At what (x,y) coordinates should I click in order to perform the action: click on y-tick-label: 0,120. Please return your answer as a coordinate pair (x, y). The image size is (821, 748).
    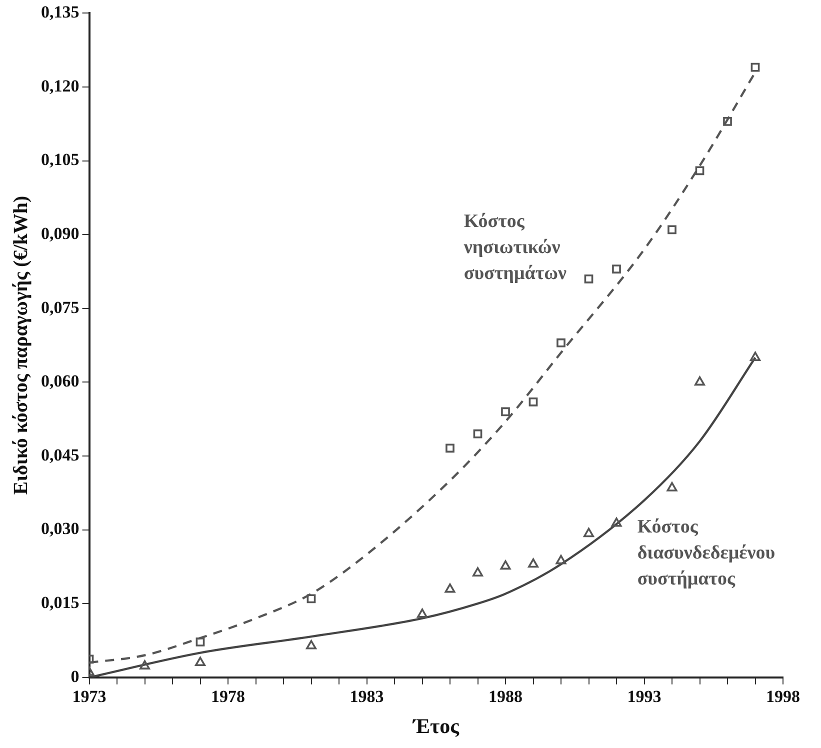
    Looking at the image, I should click on (60, 86).